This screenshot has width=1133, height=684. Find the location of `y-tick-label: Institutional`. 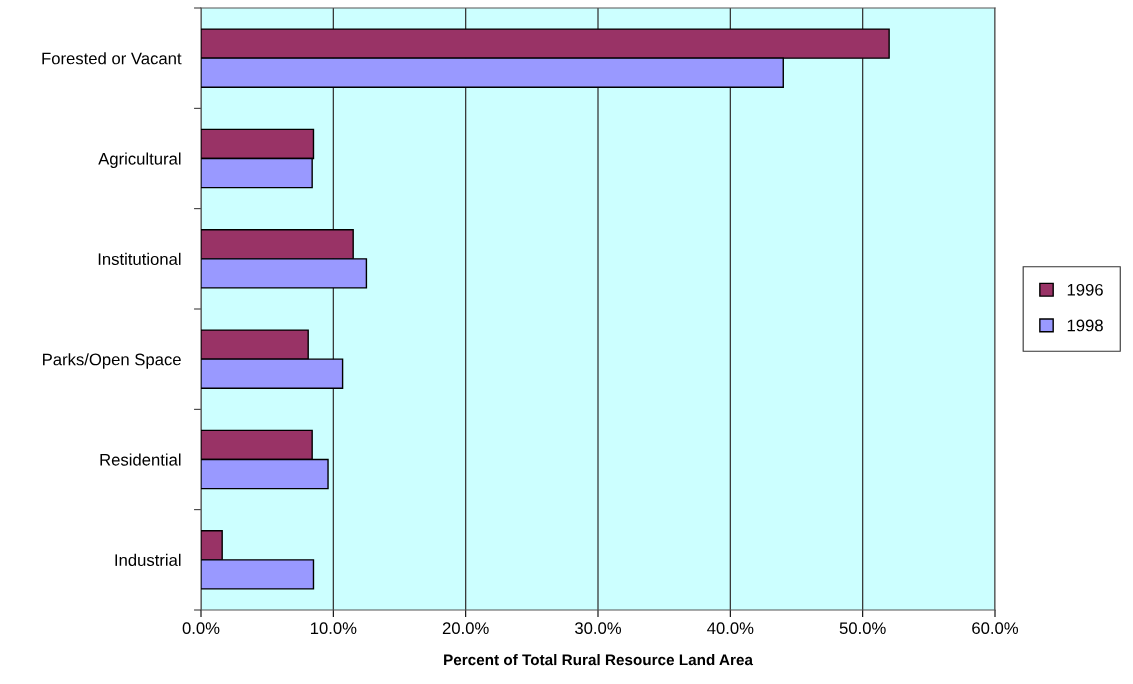

y-tick-label: Institutional is located at coordinates (139, 259).